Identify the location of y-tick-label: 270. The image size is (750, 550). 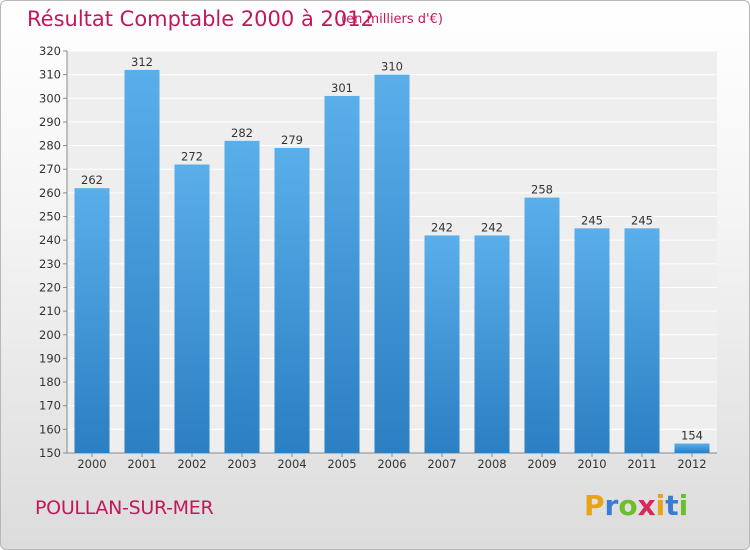
(50, 169).